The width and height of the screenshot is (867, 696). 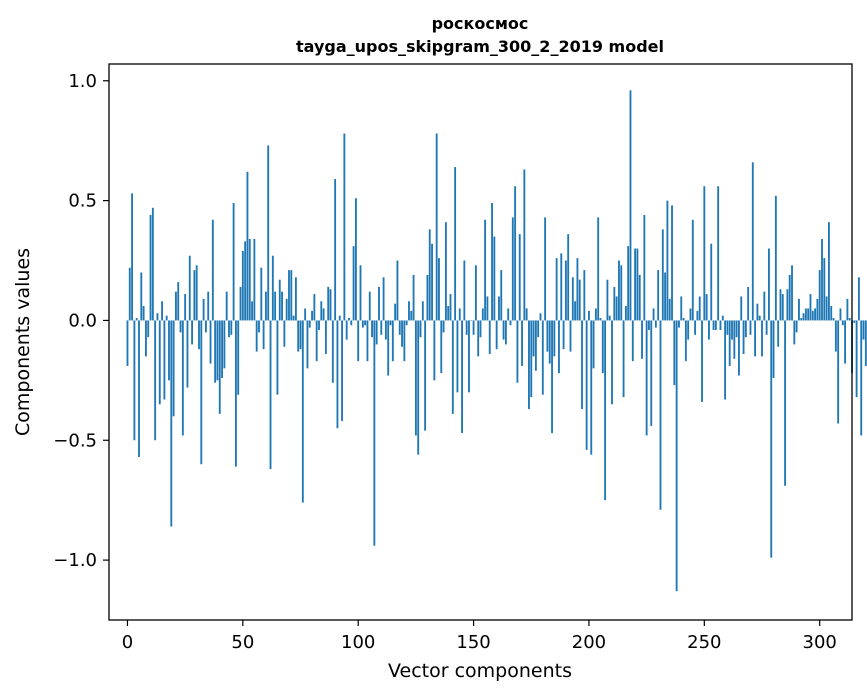 I want to click on x-tick-label: 150, so click(x=473, y=642).